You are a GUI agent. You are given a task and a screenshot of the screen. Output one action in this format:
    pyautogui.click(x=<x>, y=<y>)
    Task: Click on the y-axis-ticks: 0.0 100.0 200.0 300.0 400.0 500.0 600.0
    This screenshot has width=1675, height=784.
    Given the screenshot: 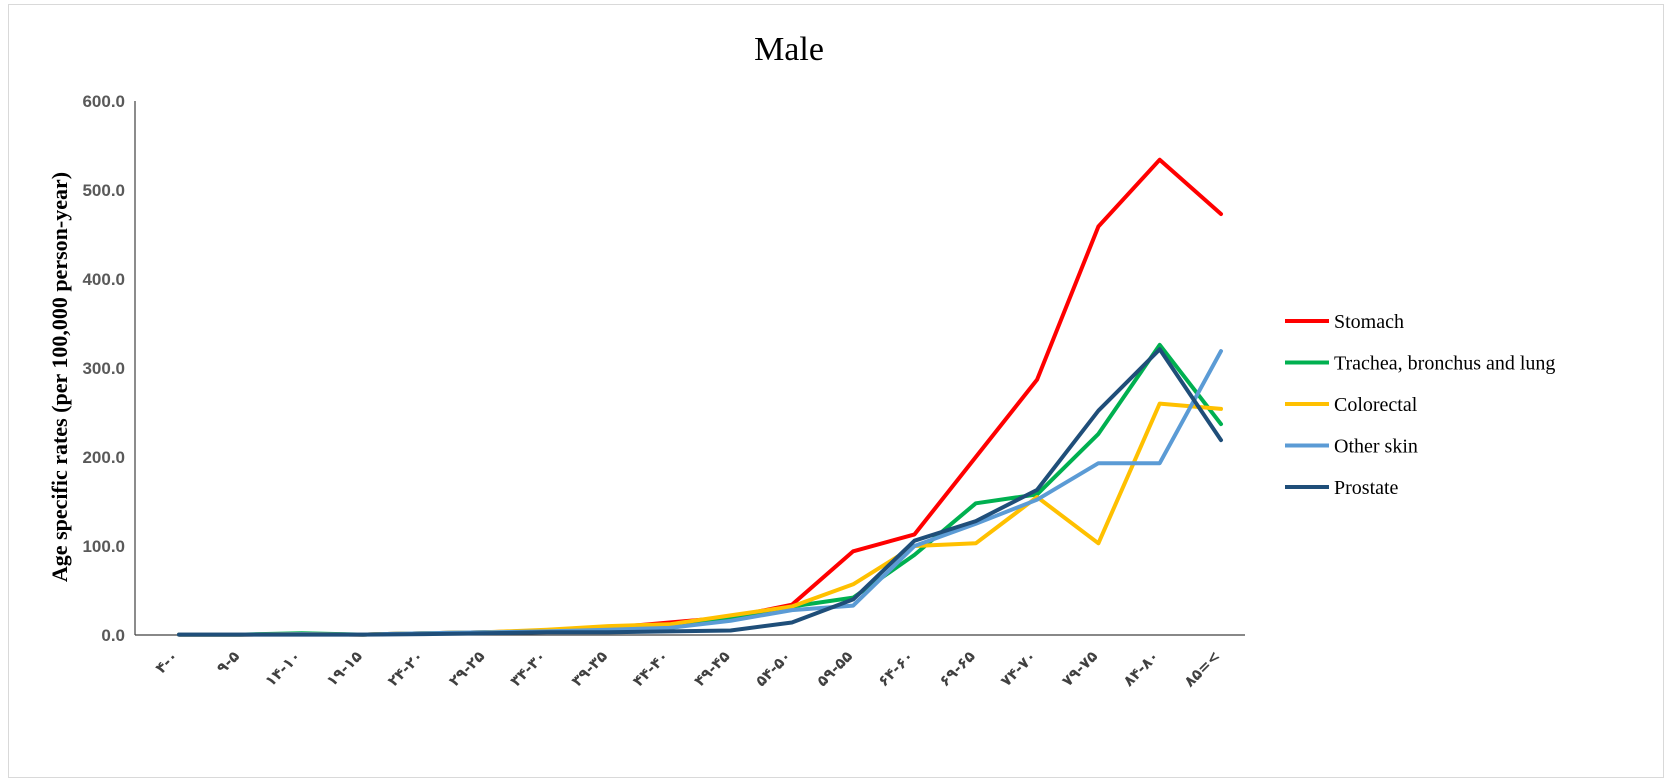 What is the action you would take?
    pyautogui.click(x=103, y=368)
    